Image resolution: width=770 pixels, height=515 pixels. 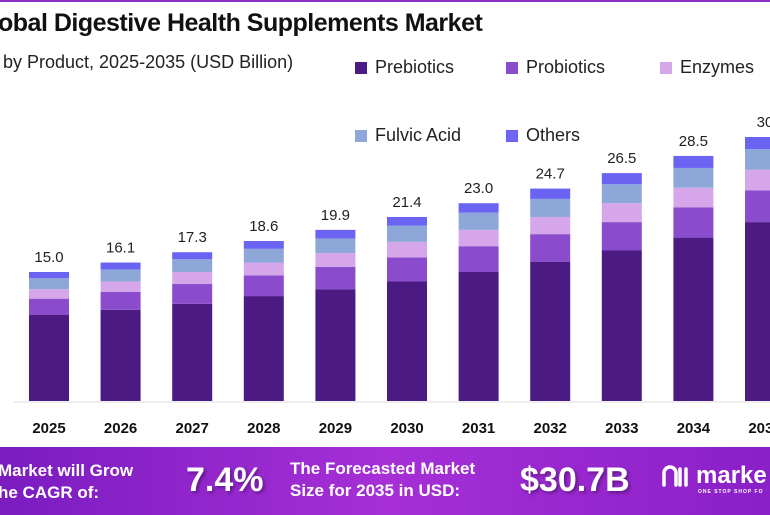 I want to click on total-label-2032: 24.7, so click(x=550, y=174).